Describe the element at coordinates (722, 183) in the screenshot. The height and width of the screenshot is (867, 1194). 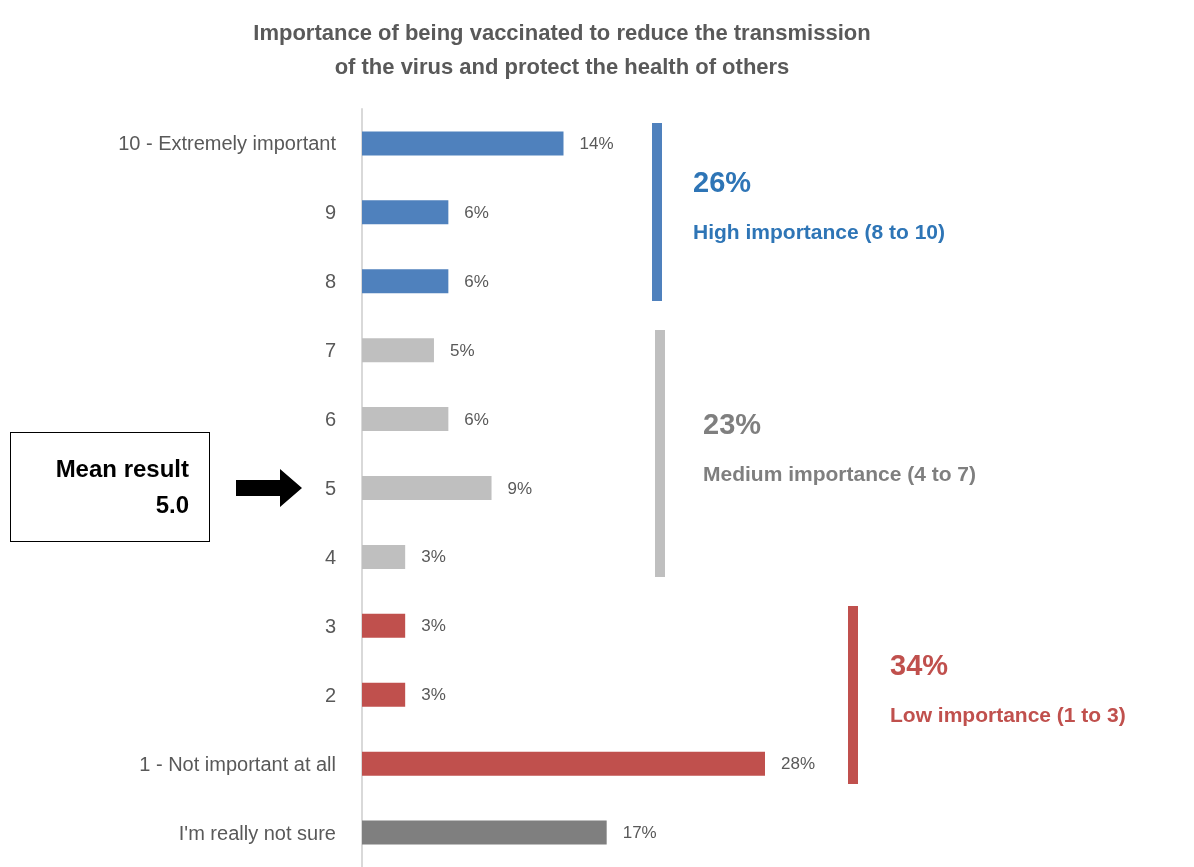
I see `annotation: 26%` at that location.